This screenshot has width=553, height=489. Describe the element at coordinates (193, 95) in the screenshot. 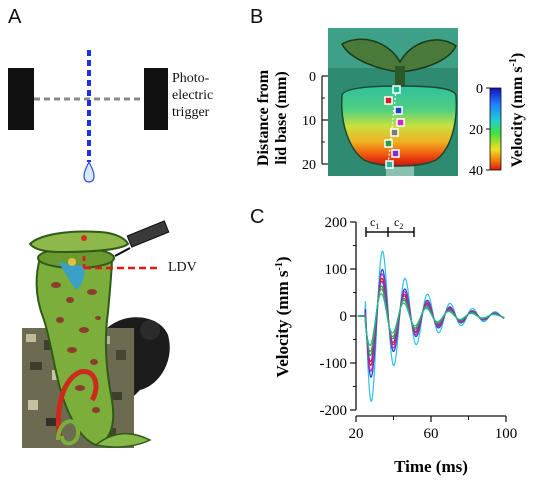

I see `trigger-label-line-2: electric` at that location.